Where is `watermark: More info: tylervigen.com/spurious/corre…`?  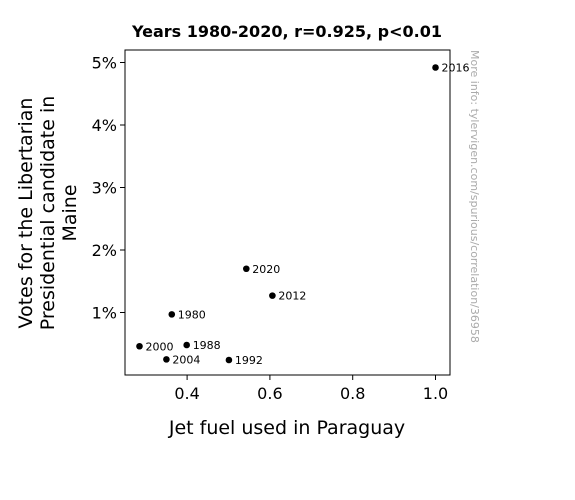 watermark: More info: tylervigen.com/spurious/corre… is located at coordinates (474, 196).